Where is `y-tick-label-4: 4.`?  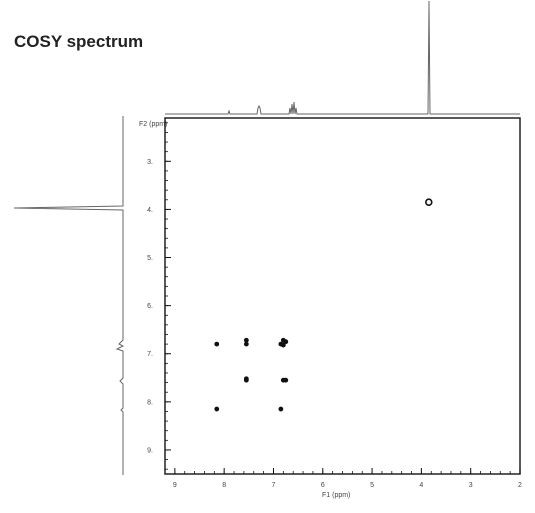 y-tick-label-4: 4. is located at coordinates (150, 210).